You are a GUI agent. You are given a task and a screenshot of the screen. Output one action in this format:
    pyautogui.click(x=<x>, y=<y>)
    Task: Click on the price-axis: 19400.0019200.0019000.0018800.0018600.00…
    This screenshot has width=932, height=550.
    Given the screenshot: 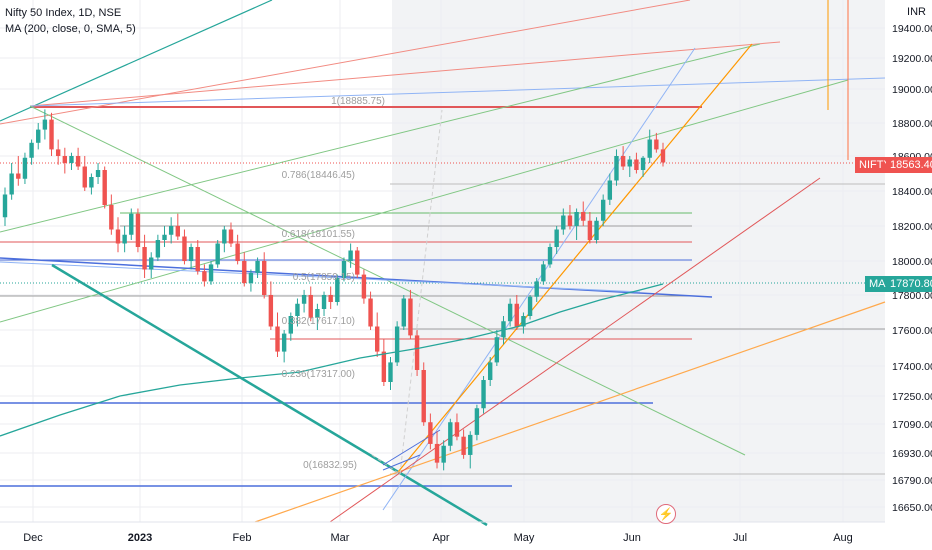 What is the action you would take?
    pyautogui.click(x=912, y=268)
    